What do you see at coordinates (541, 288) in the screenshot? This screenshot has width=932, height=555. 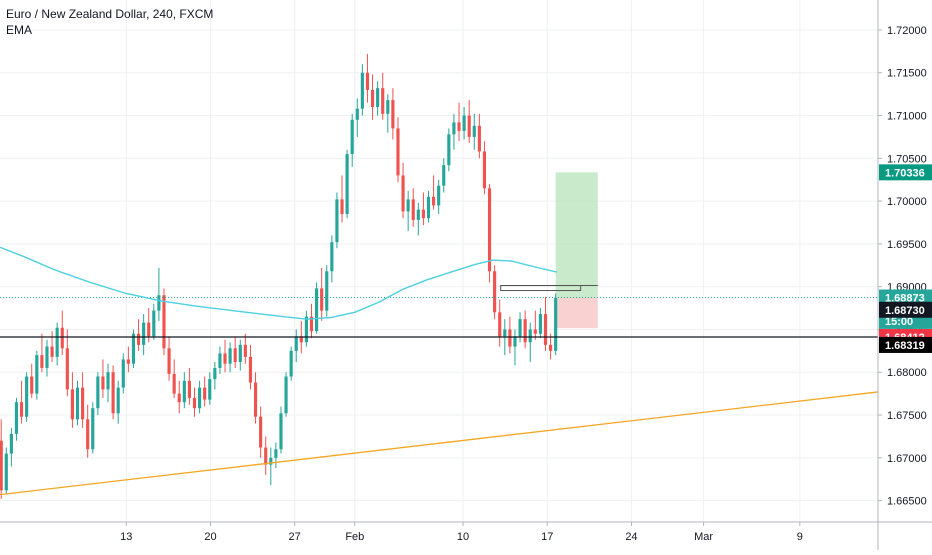 I see `entry-handle` at bounding box center [541, 288].